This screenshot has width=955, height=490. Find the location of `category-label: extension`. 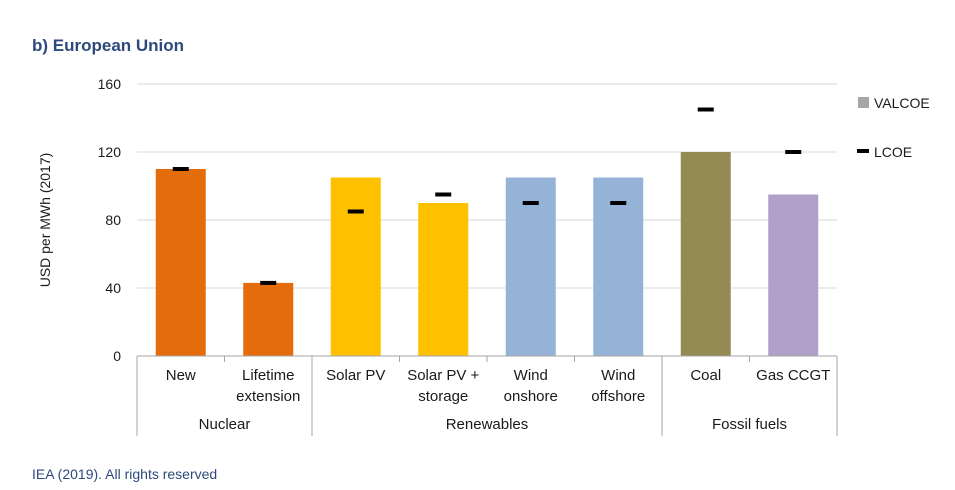

category-label: extension is located at coordinates (268, 396).